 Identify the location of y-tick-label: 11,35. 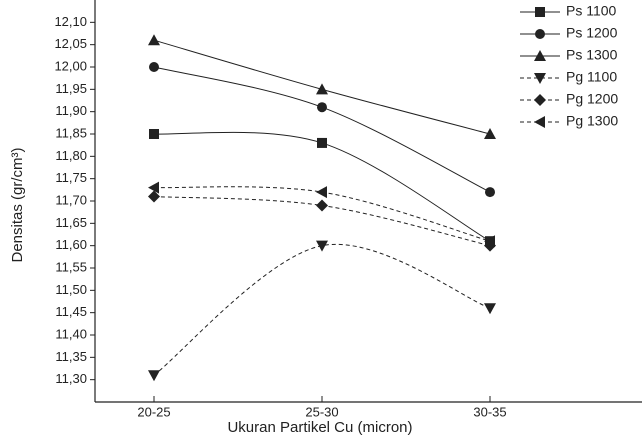
(71, 356).